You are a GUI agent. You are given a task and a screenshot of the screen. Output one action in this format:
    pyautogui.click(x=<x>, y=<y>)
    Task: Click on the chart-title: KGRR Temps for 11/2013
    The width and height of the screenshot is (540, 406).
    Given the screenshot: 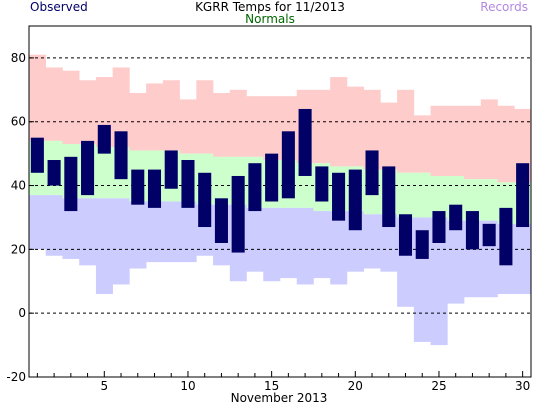 What is the action you would take?
    pyautogui.click(x=270, y=7)
    